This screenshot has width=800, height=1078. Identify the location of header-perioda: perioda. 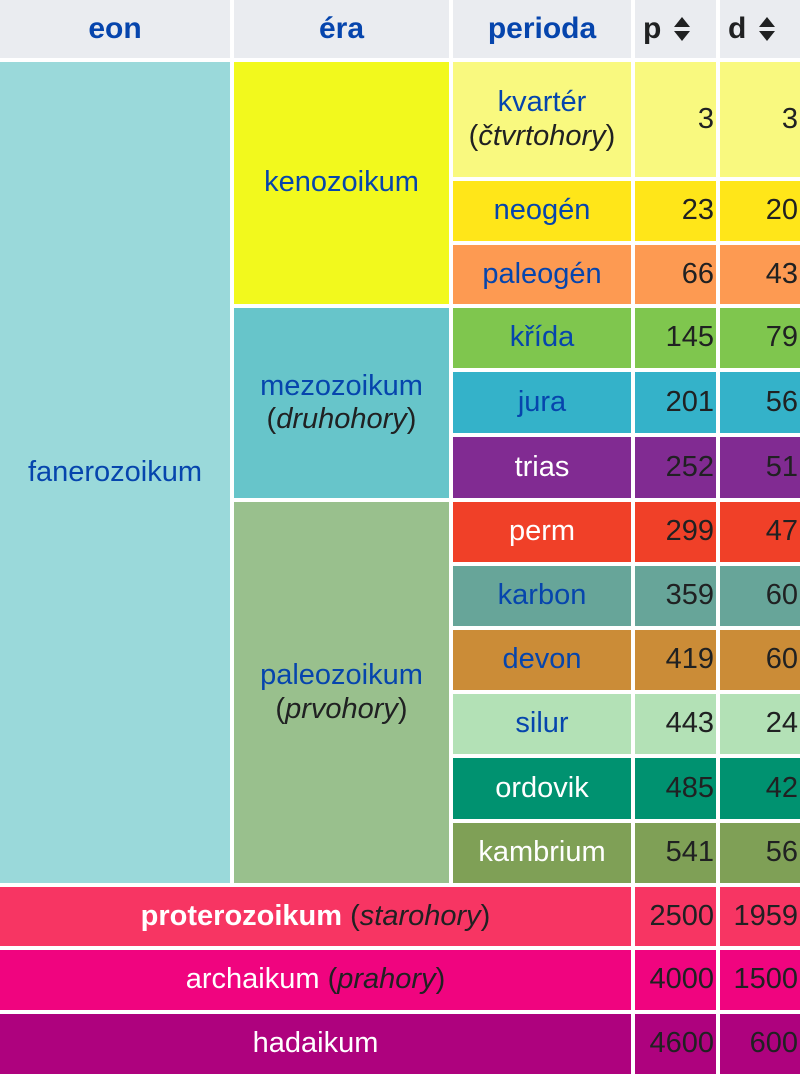
(542, 29).